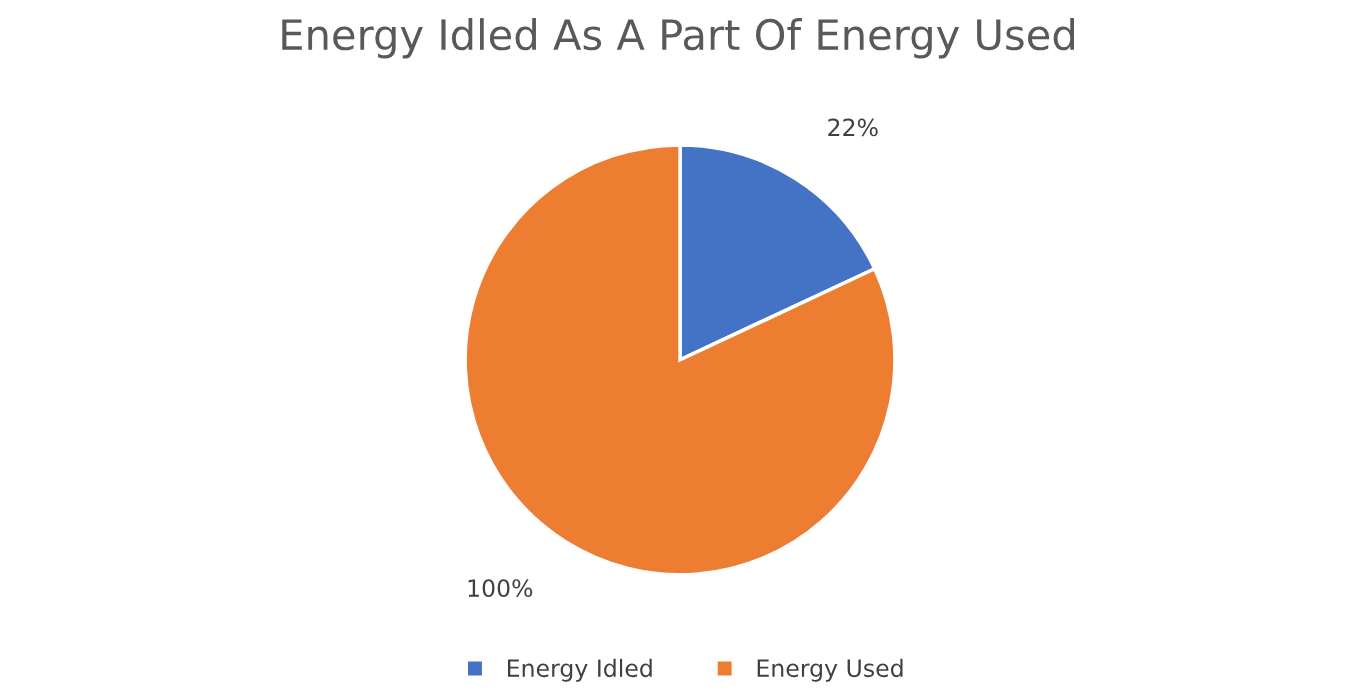 The width and height of the screenshot is (1356, 696). What do you see at coordinates (500, 588) in the screenshot?
I see `data-label: 100%` at bounding box center [500, 588].